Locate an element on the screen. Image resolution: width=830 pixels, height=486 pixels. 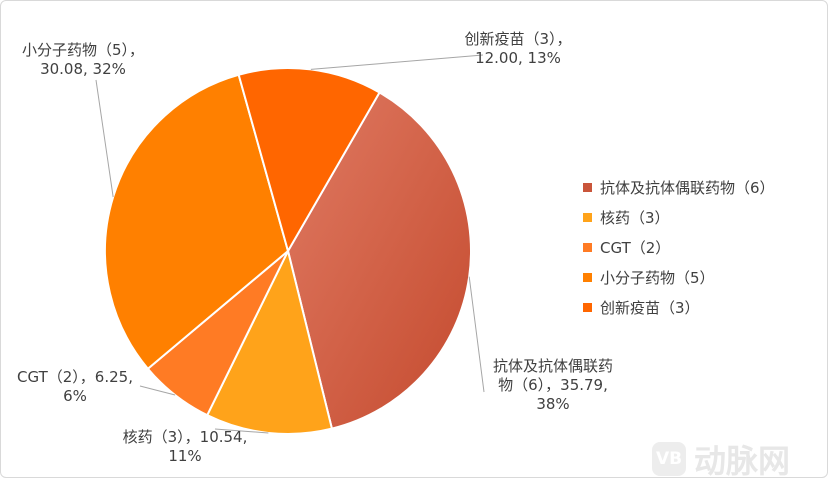
data-label-small-molecule: 小分子药物（5）， 30.08, 32% is located at coordinates (83, 59).